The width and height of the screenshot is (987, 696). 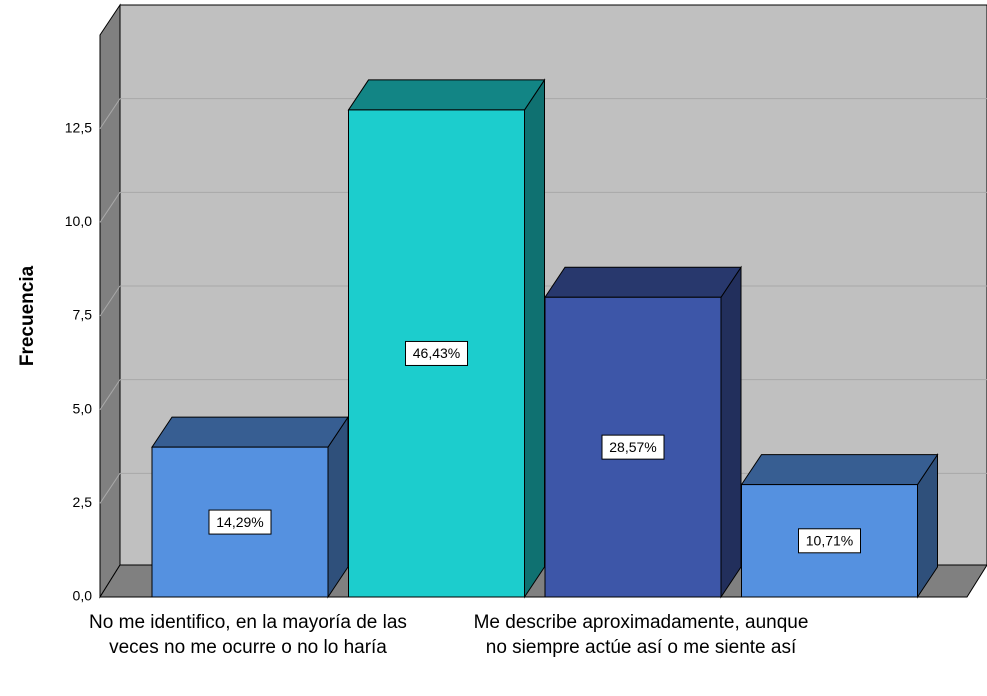 I want to click on value-label: 46,43%, so click(x=436, y=353).